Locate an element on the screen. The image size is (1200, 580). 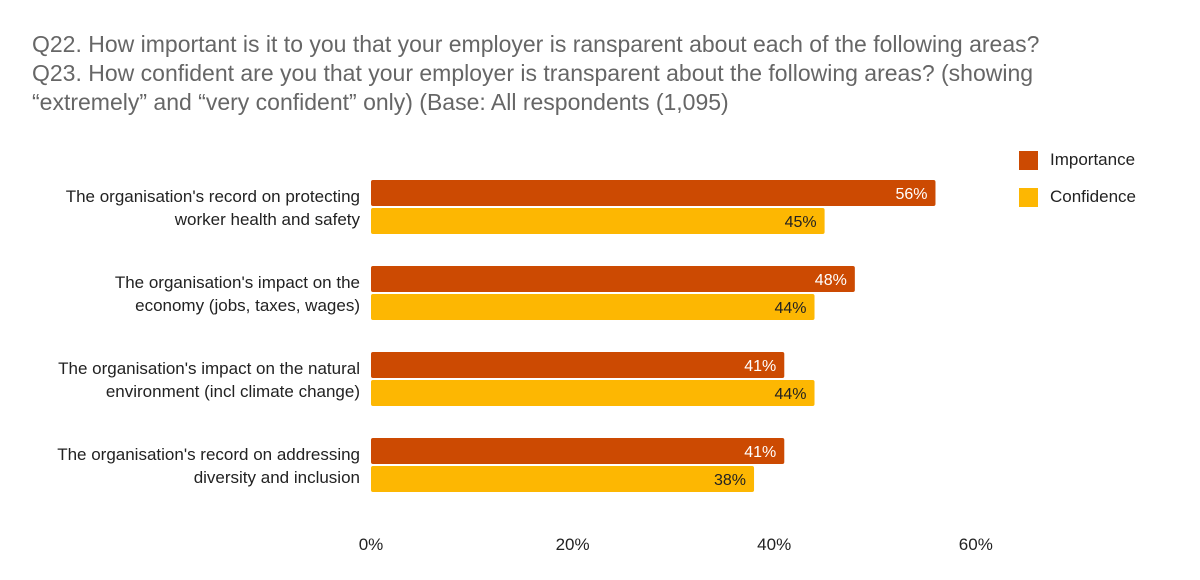
legend-swatch-importance is located at coordinates (1028, 160).